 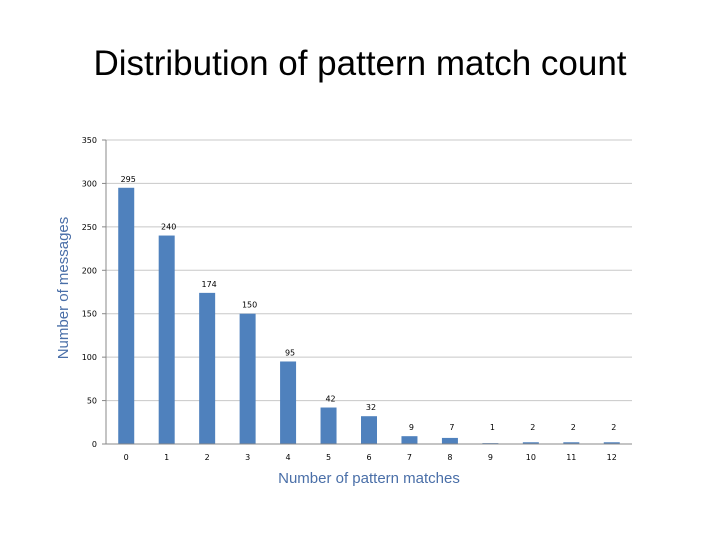 What do you see at coordinates (492, 427) in the screenshot?
I see `data-label: 1` at bounding box center [492, 427].